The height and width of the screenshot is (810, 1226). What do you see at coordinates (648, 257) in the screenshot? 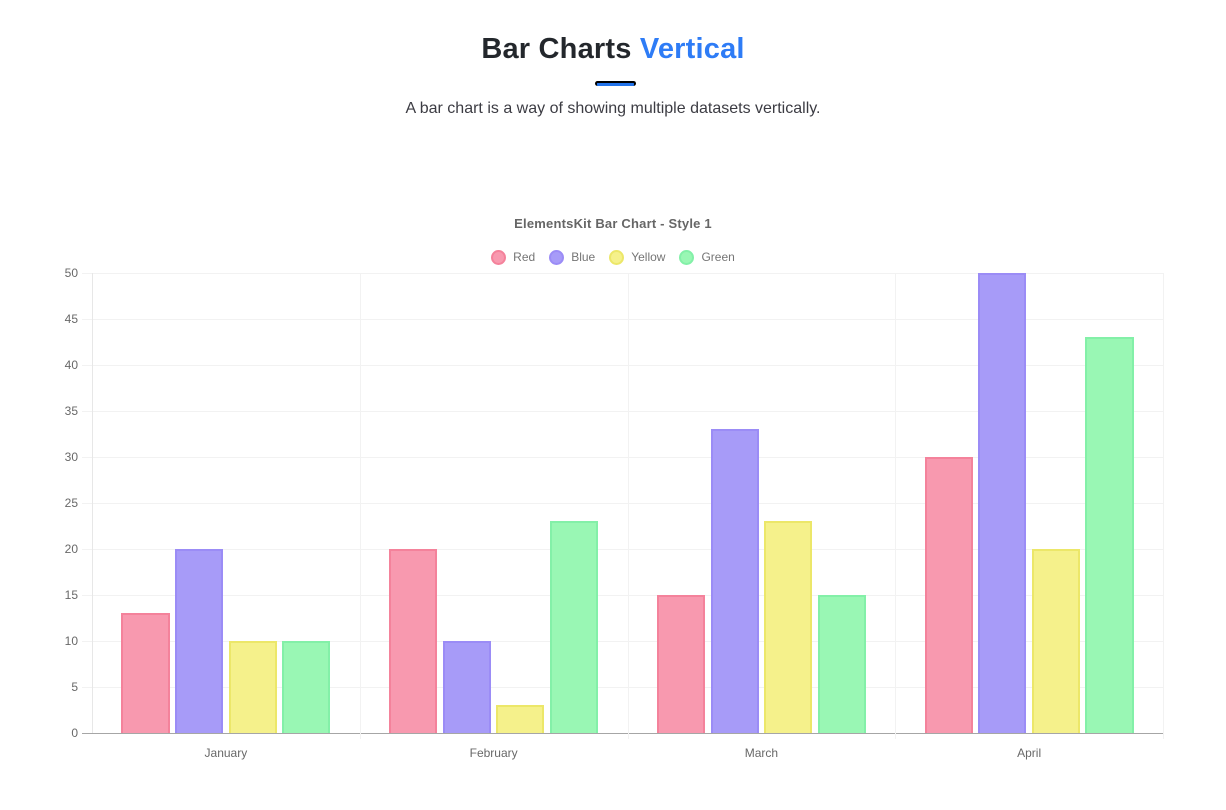
I see `legend-label: Yellow` at bounding box center [648, 257].